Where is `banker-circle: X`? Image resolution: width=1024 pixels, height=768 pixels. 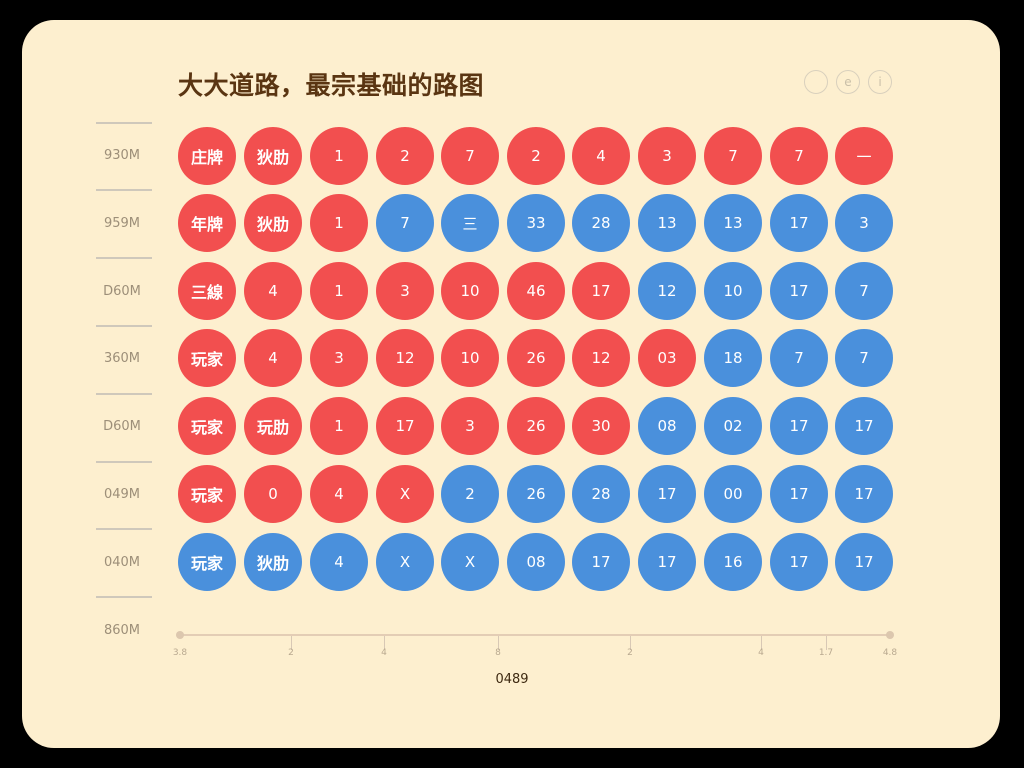 banker-circle: X is located at coordinates (405, 494).